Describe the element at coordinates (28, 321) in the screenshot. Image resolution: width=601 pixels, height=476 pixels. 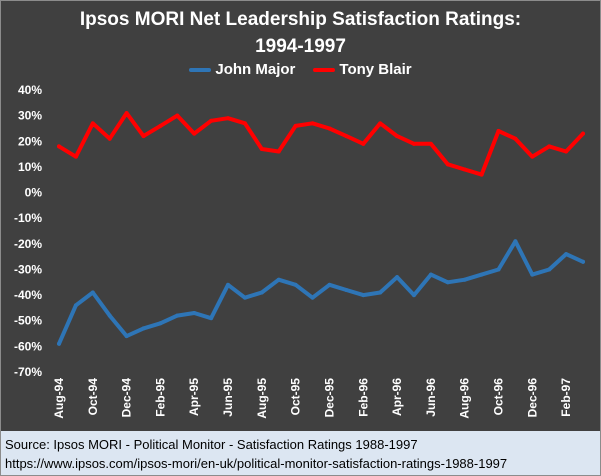
I see `y-tick-label: -50%` at that location.